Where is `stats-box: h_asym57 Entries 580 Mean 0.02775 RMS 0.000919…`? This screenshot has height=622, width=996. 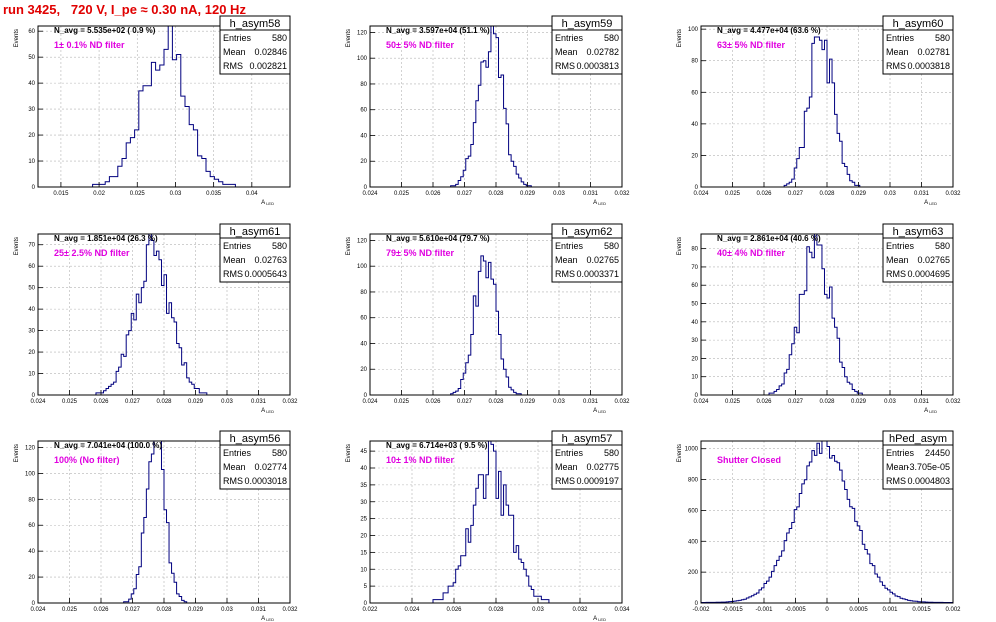
stats-box: h_asym57 Entries 580 Mean 0.02775 RMS 0.000919… is located at coordinates (587, 460).